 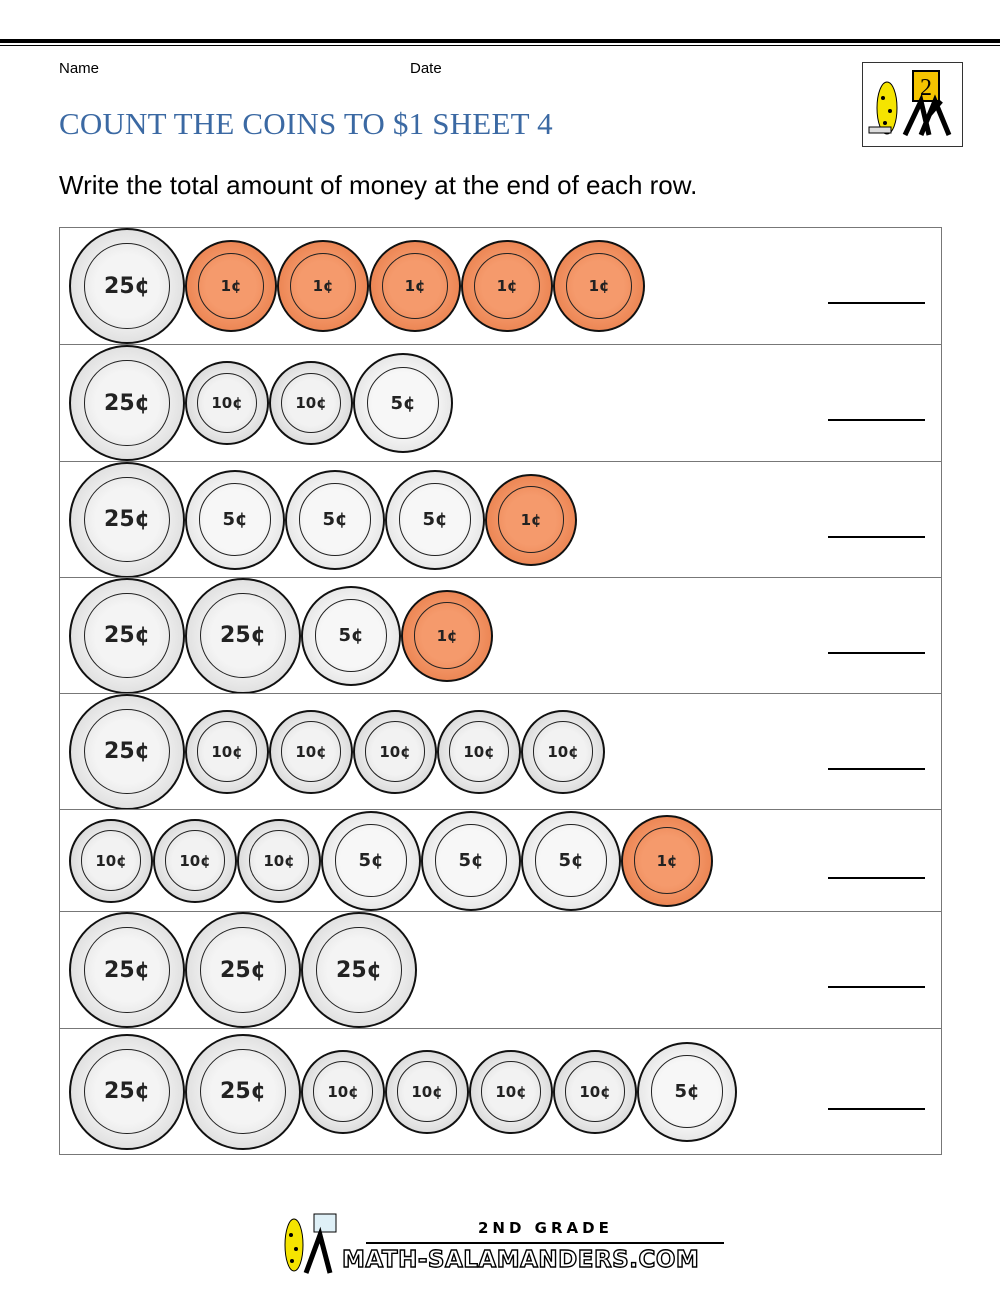 I want to click on footer-grade: 2ND GRADE, so click(x=545, y=1228).